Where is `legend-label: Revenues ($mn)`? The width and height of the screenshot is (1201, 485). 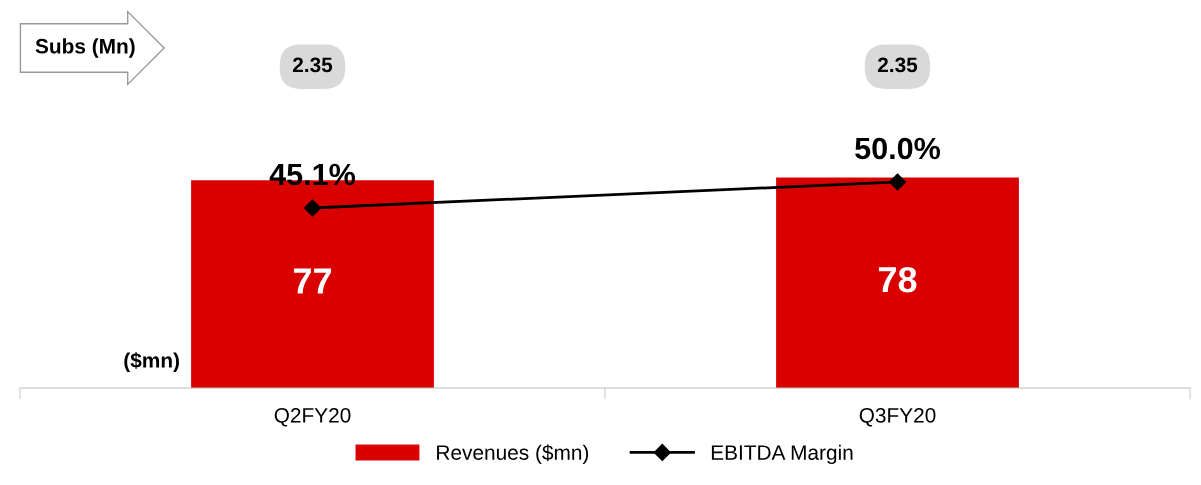
legend-label: Revenues ($mn) is located at coordinates (513, 454).